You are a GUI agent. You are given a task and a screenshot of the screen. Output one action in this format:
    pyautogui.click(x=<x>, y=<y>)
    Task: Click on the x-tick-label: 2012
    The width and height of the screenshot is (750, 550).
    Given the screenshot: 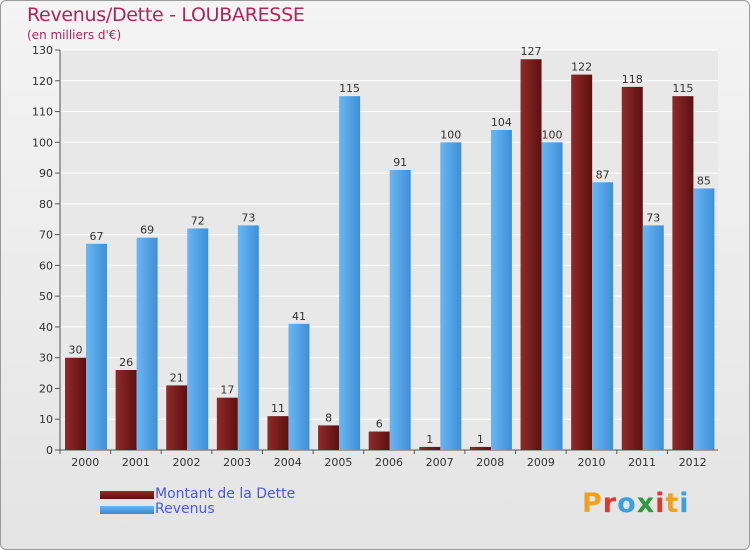 What is the action you would take?
    pyautogui.click(x=693, y=462)
    